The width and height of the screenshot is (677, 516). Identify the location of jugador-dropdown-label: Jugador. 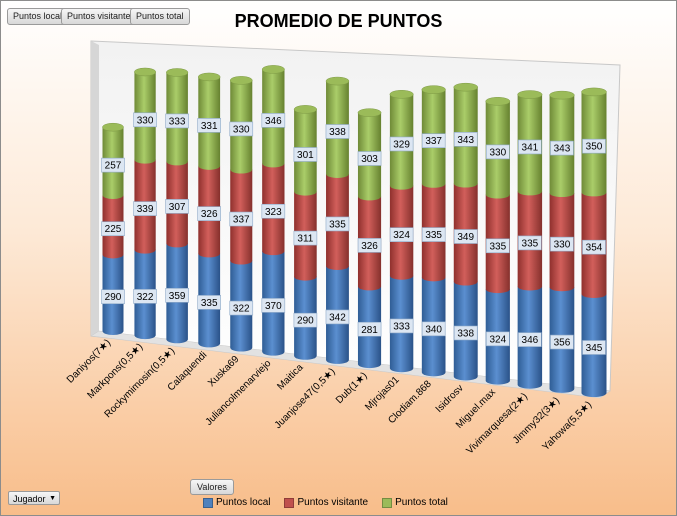
(29, 499).